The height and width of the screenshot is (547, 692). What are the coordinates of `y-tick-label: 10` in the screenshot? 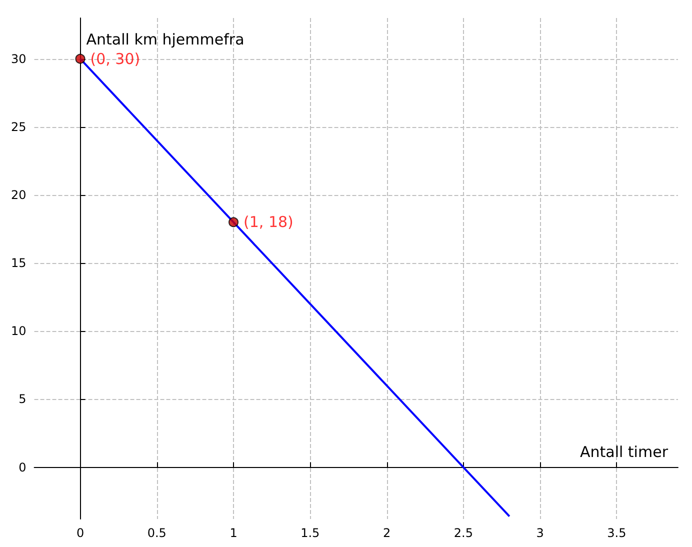 It's located at (18, 331).